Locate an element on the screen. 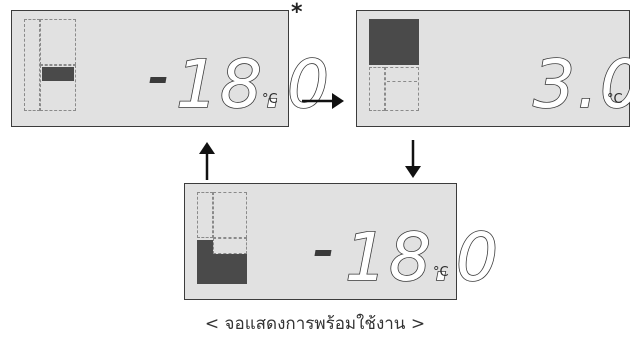 The image size is (630, 337). asterisk-mark: * is located at coordinates (297, 12).